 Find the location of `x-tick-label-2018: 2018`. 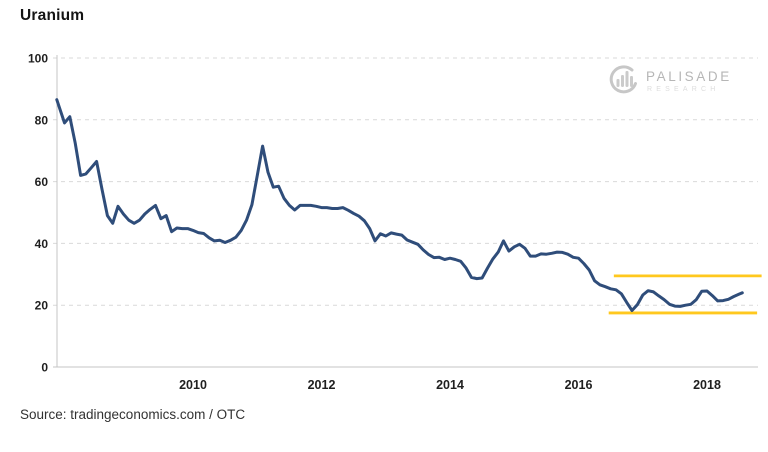

x-tick-label-2018: 2018 is located at coordinates (707, 385).